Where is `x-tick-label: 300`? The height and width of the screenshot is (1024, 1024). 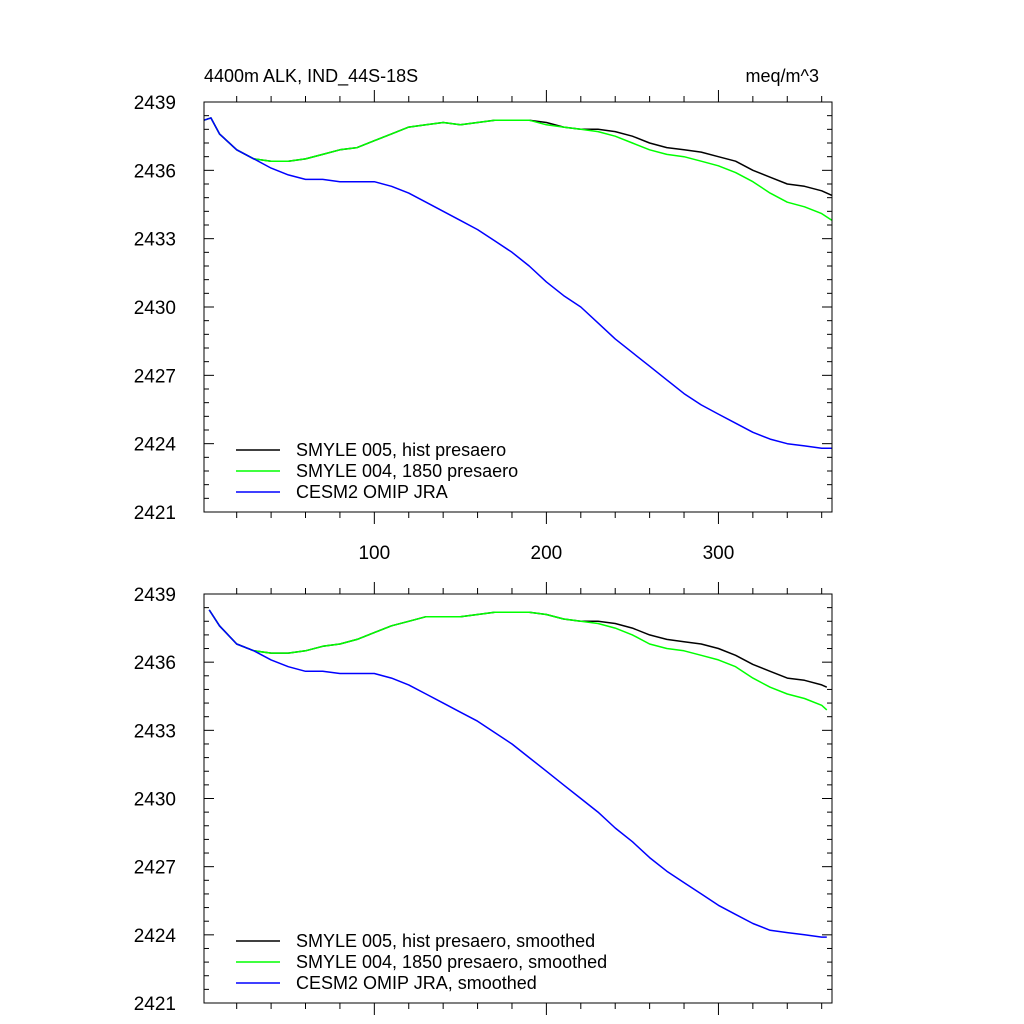
x-tick-label: 300 is located at coordinates (719, 553).